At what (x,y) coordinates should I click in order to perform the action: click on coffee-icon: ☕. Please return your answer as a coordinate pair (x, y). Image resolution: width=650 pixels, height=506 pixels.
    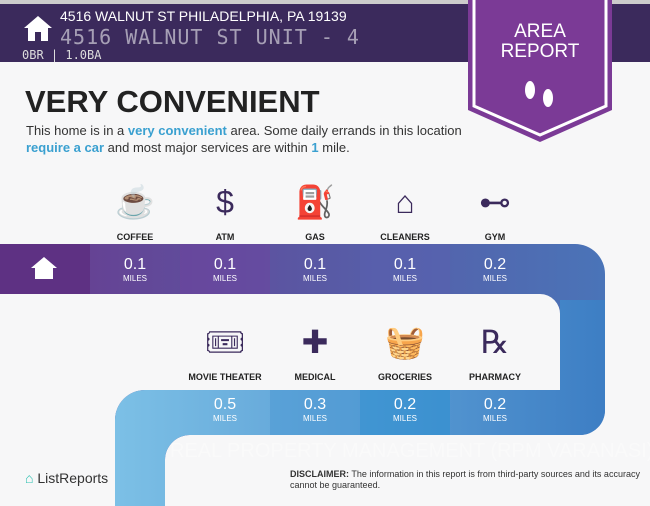
    Looking at the image, I should click on (135, 202).